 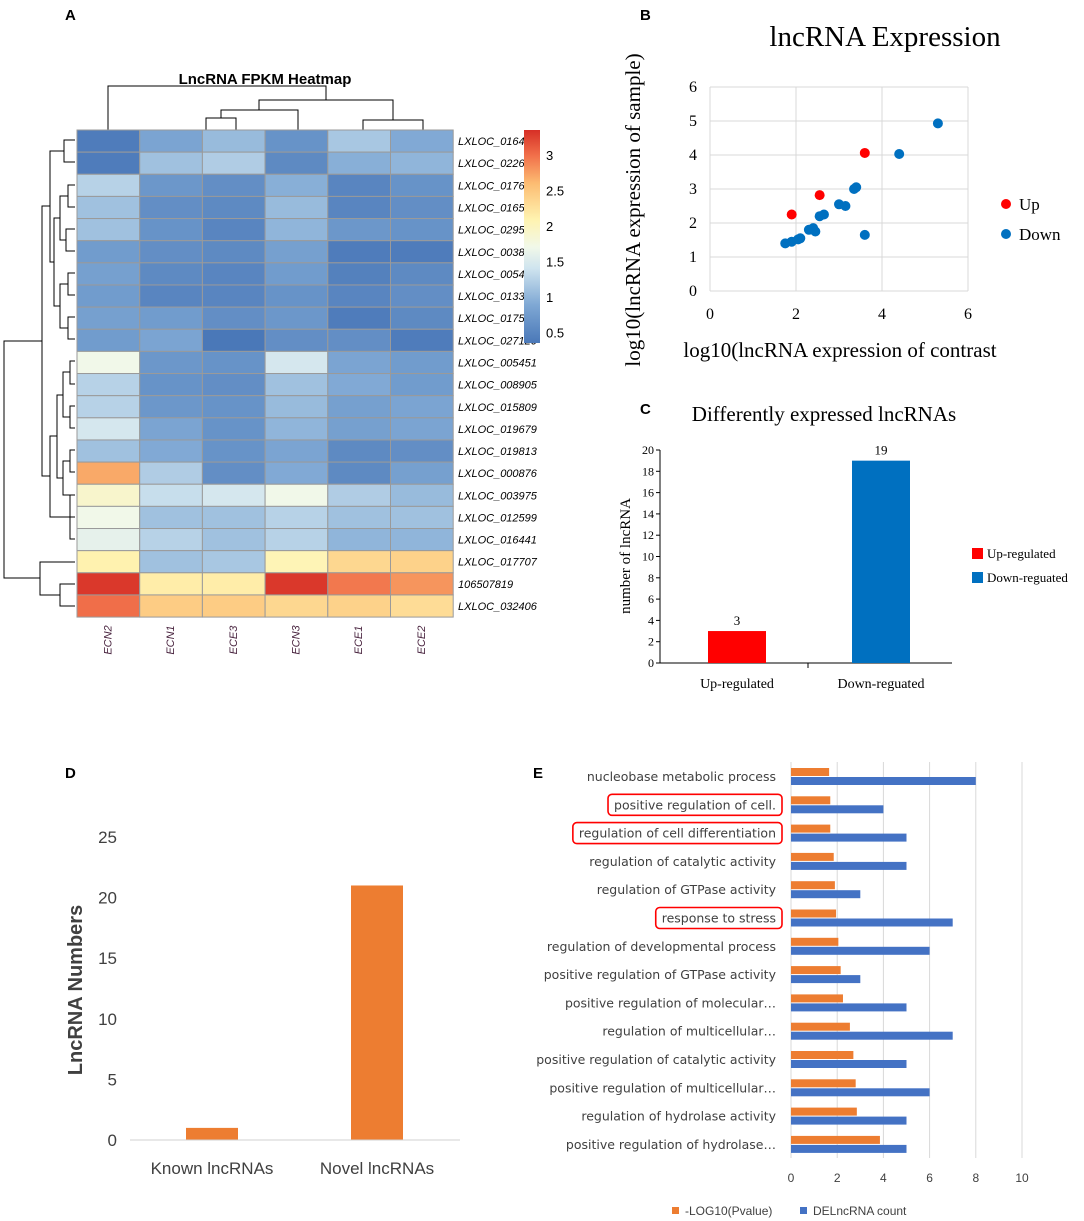 What do you see at coordinates (885, 37) in the screenshot?
I see `scatter-title: lncRNA Expression` at bounding box center [885, 37].